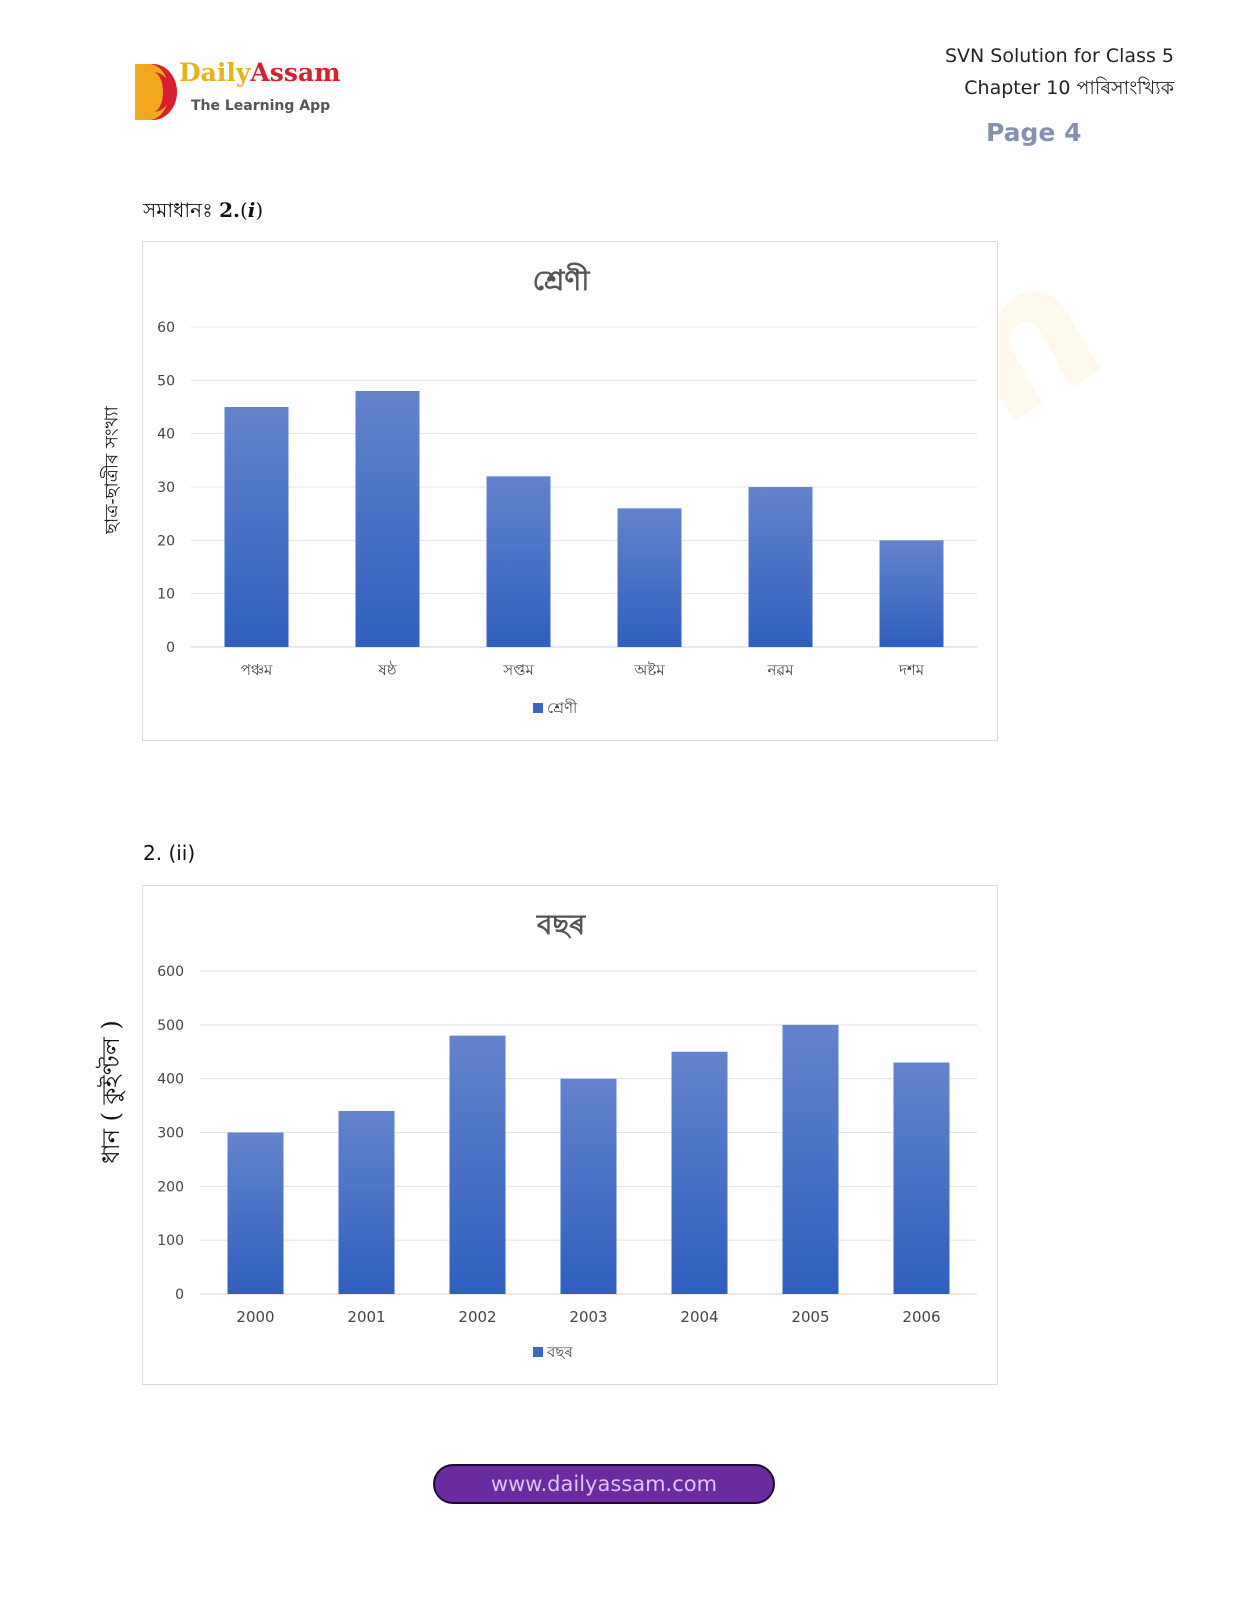 The height and width of the screenshot is (1600, 1236). What do you see at coordinates (111, 1092) in the screenshot?
I see `chart2-ylabel: ধান ( কুইণ্টল )` at bounding box center [111, 1092].